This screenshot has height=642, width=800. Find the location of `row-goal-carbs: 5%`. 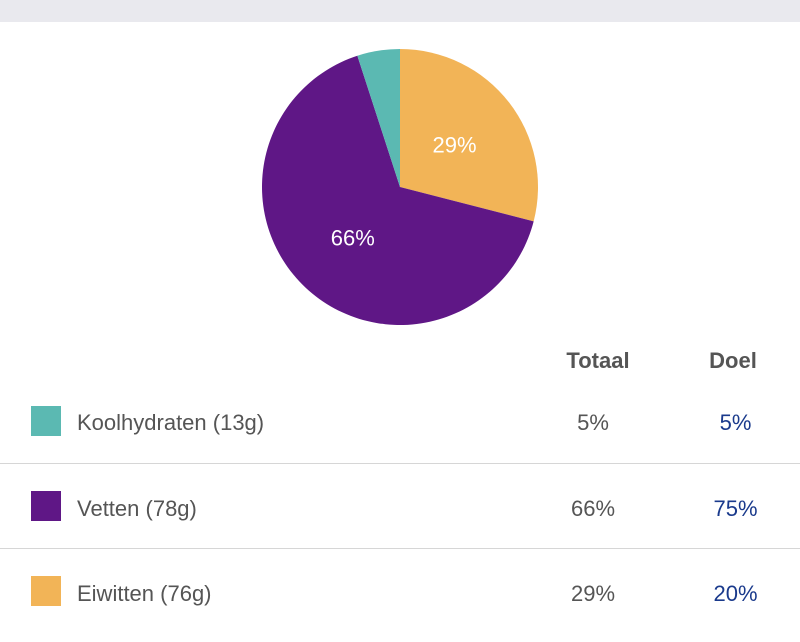

row-goal-carbs: 5% is located at coordinates (735, 422).